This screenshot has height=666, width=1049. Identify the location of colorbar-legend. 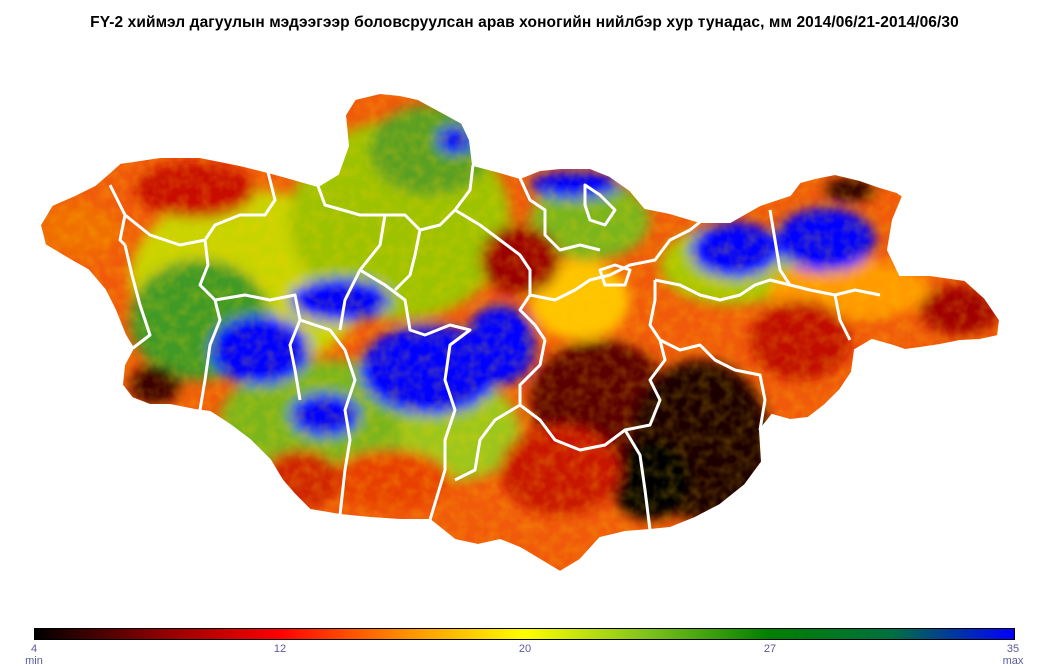
(524, 634).